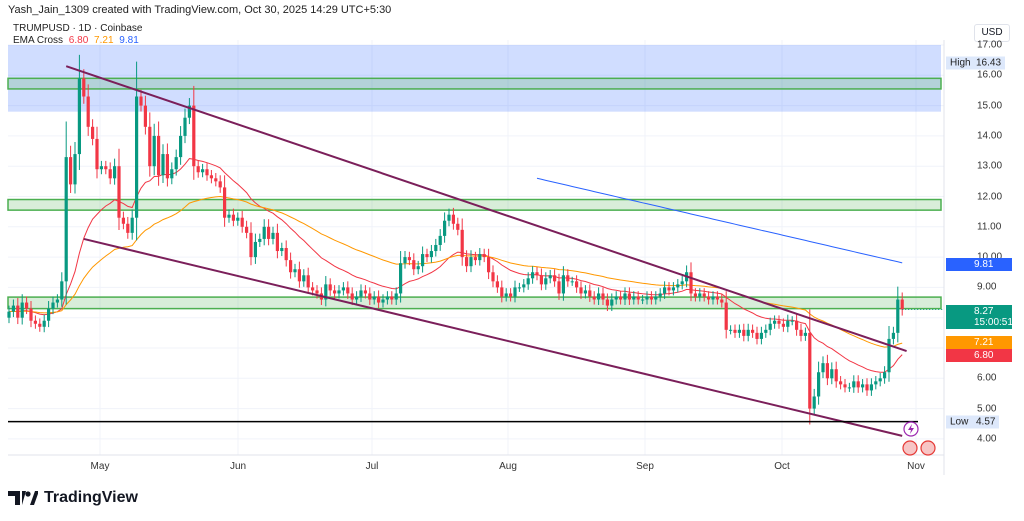 This screenshot has height=521, width=1024. Describe the element at coordinates (23, 498) in the screenshot. I see `tradingview-logo-icon` at that location.